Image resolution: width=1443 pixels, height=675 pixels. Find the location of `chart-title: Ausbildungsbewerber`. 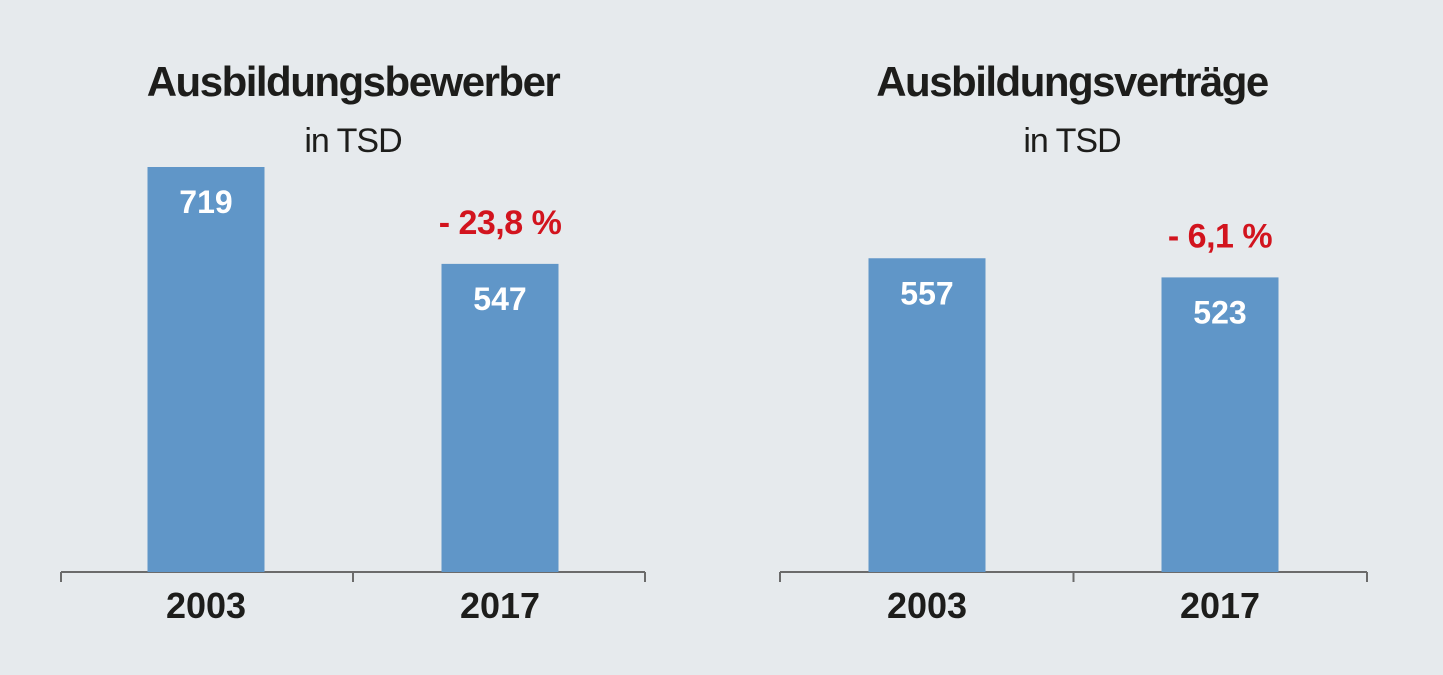

chart-title: Ausbildungsbewerber is located at coordinates (354, 81).